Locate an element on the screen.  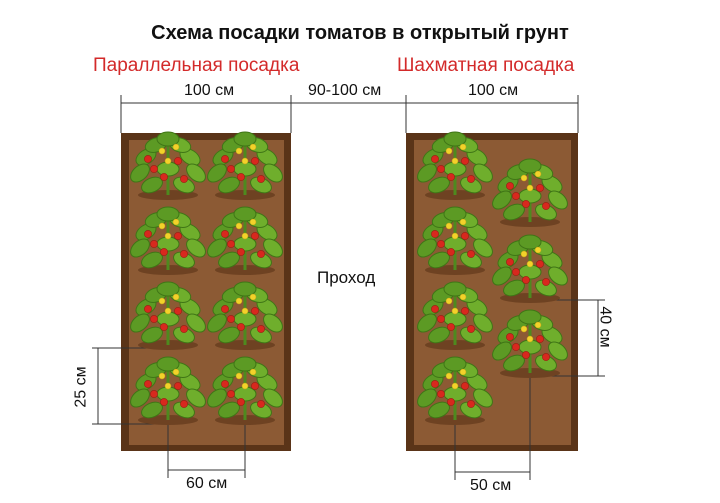
right-bed-width-label: 100 см is located at coordinates (493, 90).